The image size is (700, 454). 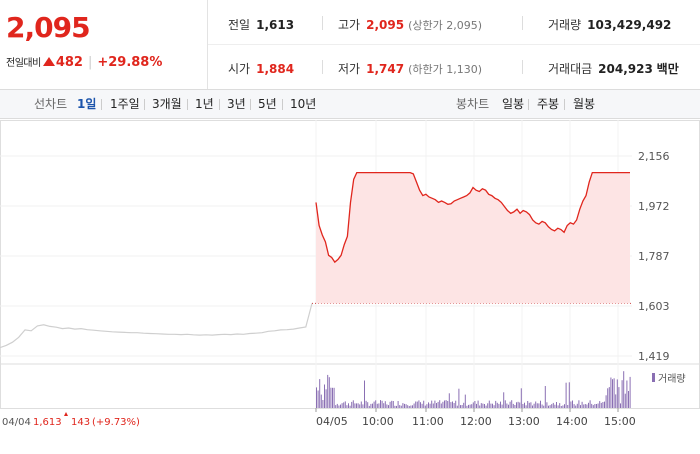 What do you see at coordinates (654, 356) in the screenshot?
I see `y-tick-label: 1,419` at bounding box center [654, 356].